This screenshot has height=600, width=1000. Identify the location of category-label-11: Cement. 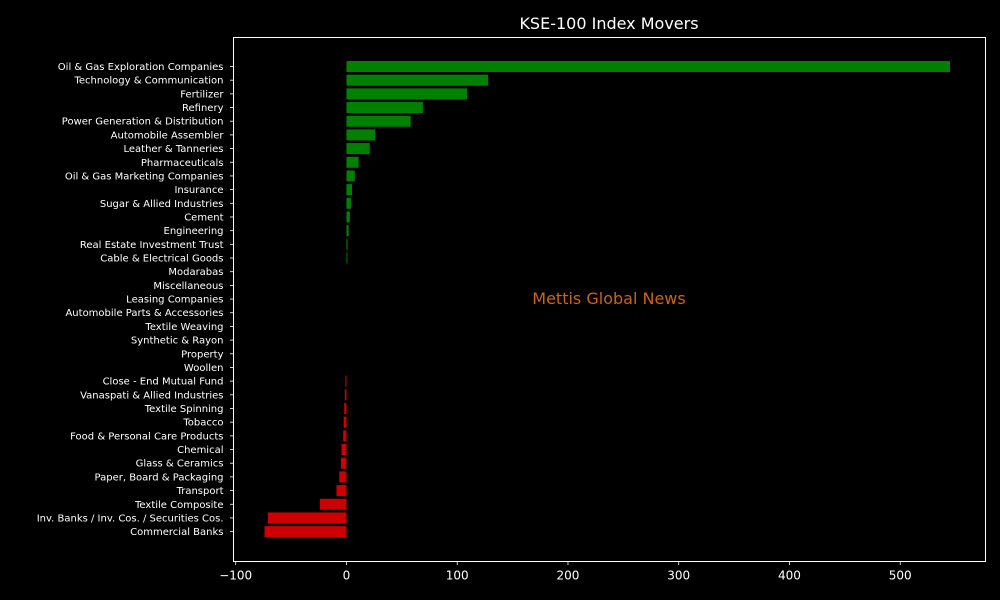
(203, 217).